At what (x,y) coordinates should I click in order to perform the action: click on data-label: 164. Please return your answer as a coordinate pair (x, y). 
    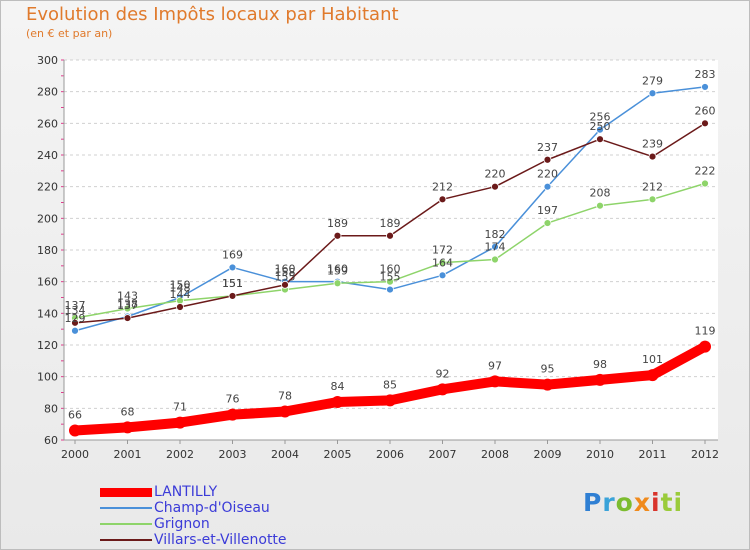
    Looking at the image, I should click on (442, 262).